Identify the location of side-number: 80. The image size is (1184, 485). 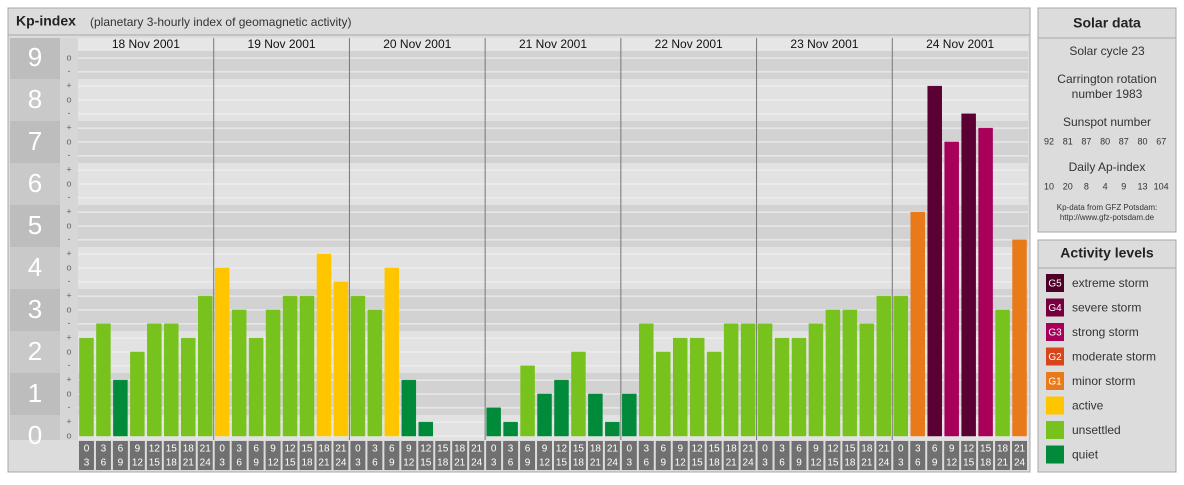
(1105, 141).